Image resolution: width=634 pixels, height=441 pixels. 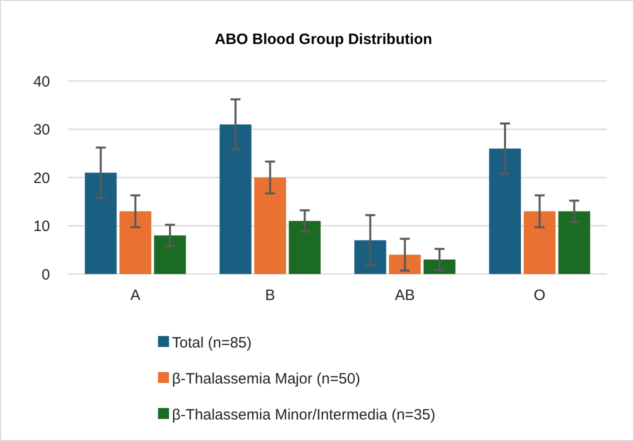 What do you see at coordinates (540, 295) in the screenshot?
I see `x-tick-label: O` at bounding box center [540, 295].